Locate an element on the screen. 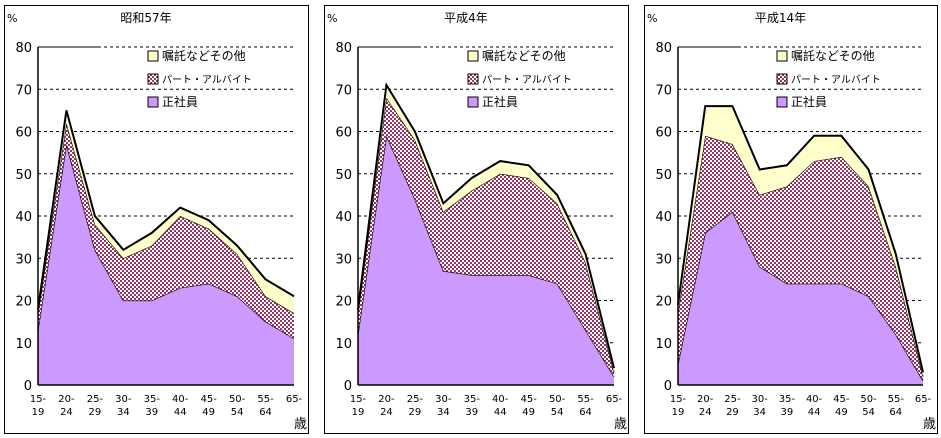  x-tick-label: 19 is located at coordinates (358, 412).